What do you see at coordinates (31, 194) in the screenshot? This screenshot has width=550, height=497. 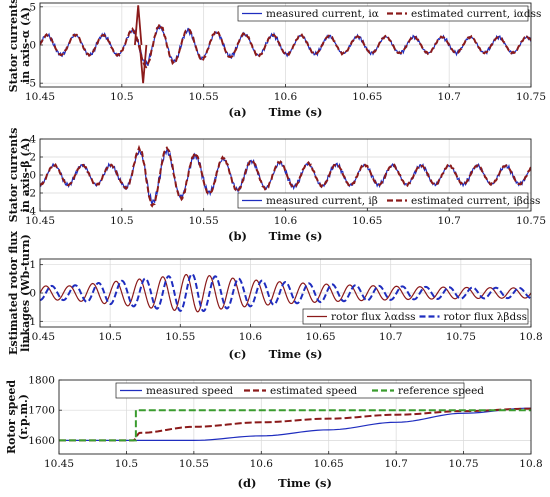 I see `y-tick-label: -2` at bounding box center [31, 194].